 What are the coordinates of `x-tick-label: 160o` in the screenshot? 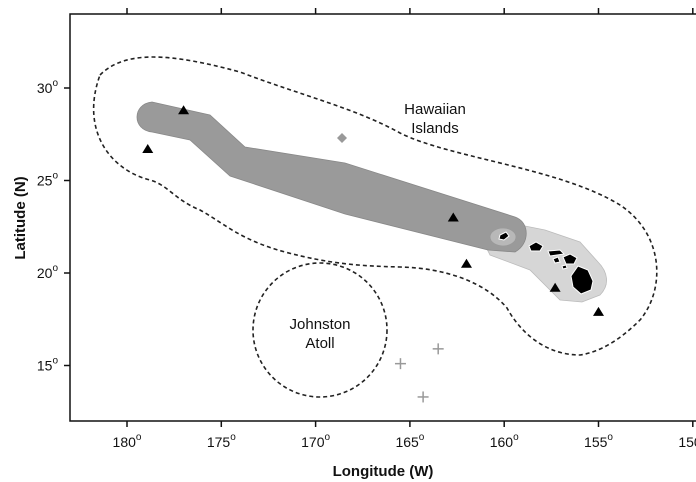 It's located at (504, 441).